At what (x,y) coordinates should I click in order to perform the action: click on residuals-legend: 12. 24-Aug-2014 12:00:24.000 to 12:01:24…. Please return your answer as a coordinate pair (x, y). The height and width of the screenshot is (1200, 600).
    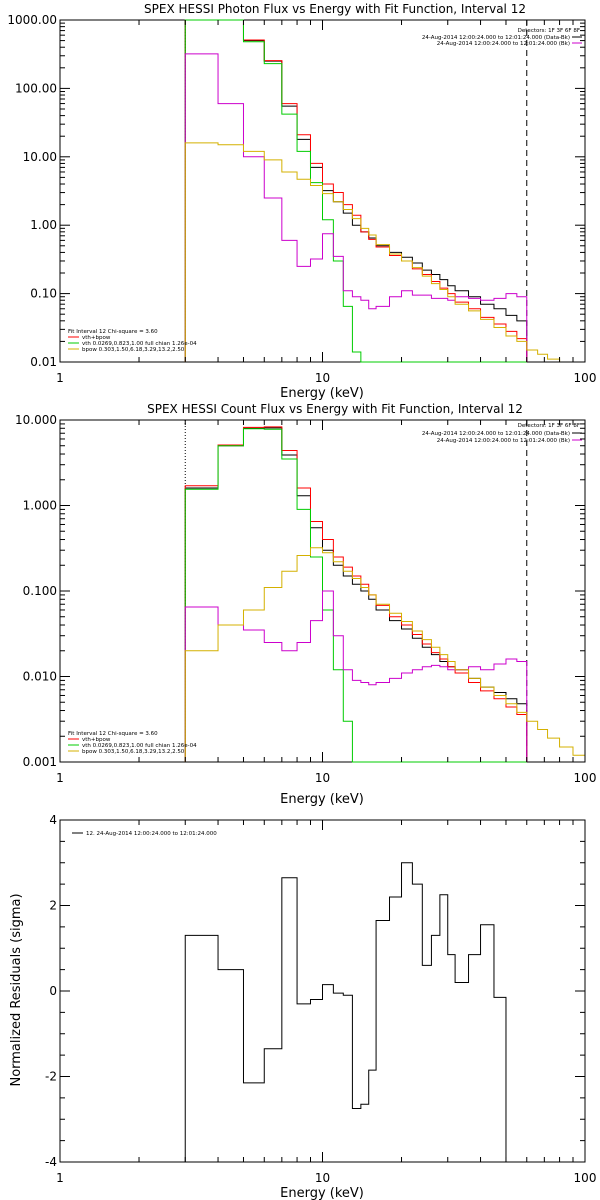
    Looking at the image, I should click on (144, 834).